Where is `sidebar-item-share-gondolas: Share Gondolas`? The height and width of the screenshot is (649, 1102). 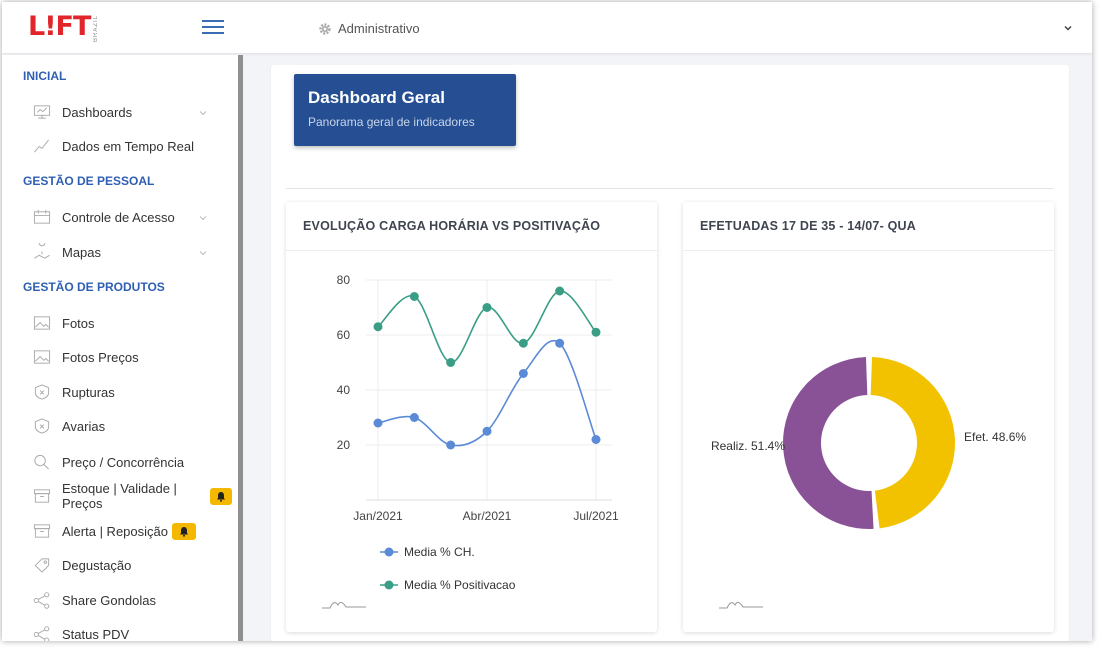 sidebar-item-share-gondolas: Share Gondolas is located at coordinates (132, 600).